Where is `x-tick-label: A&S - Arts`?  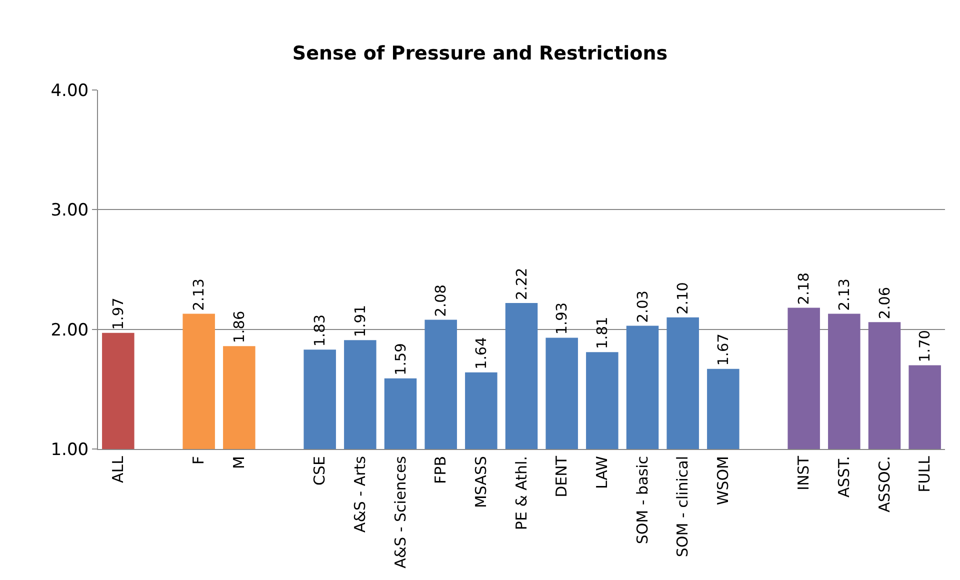 x-tick-label: A&S - Arts is located at coordinates (360, 494).